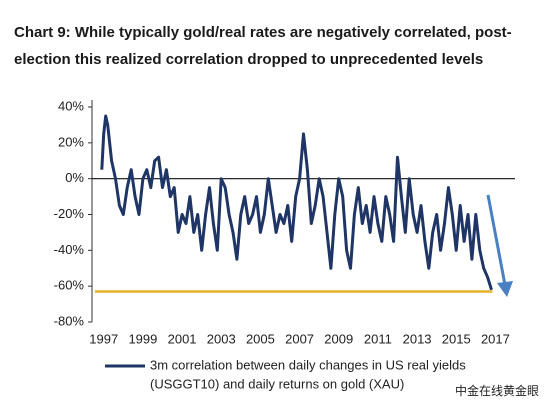 The image size is (556, 416). I want to click on x-tick-label: 2003, so click(221, 338).